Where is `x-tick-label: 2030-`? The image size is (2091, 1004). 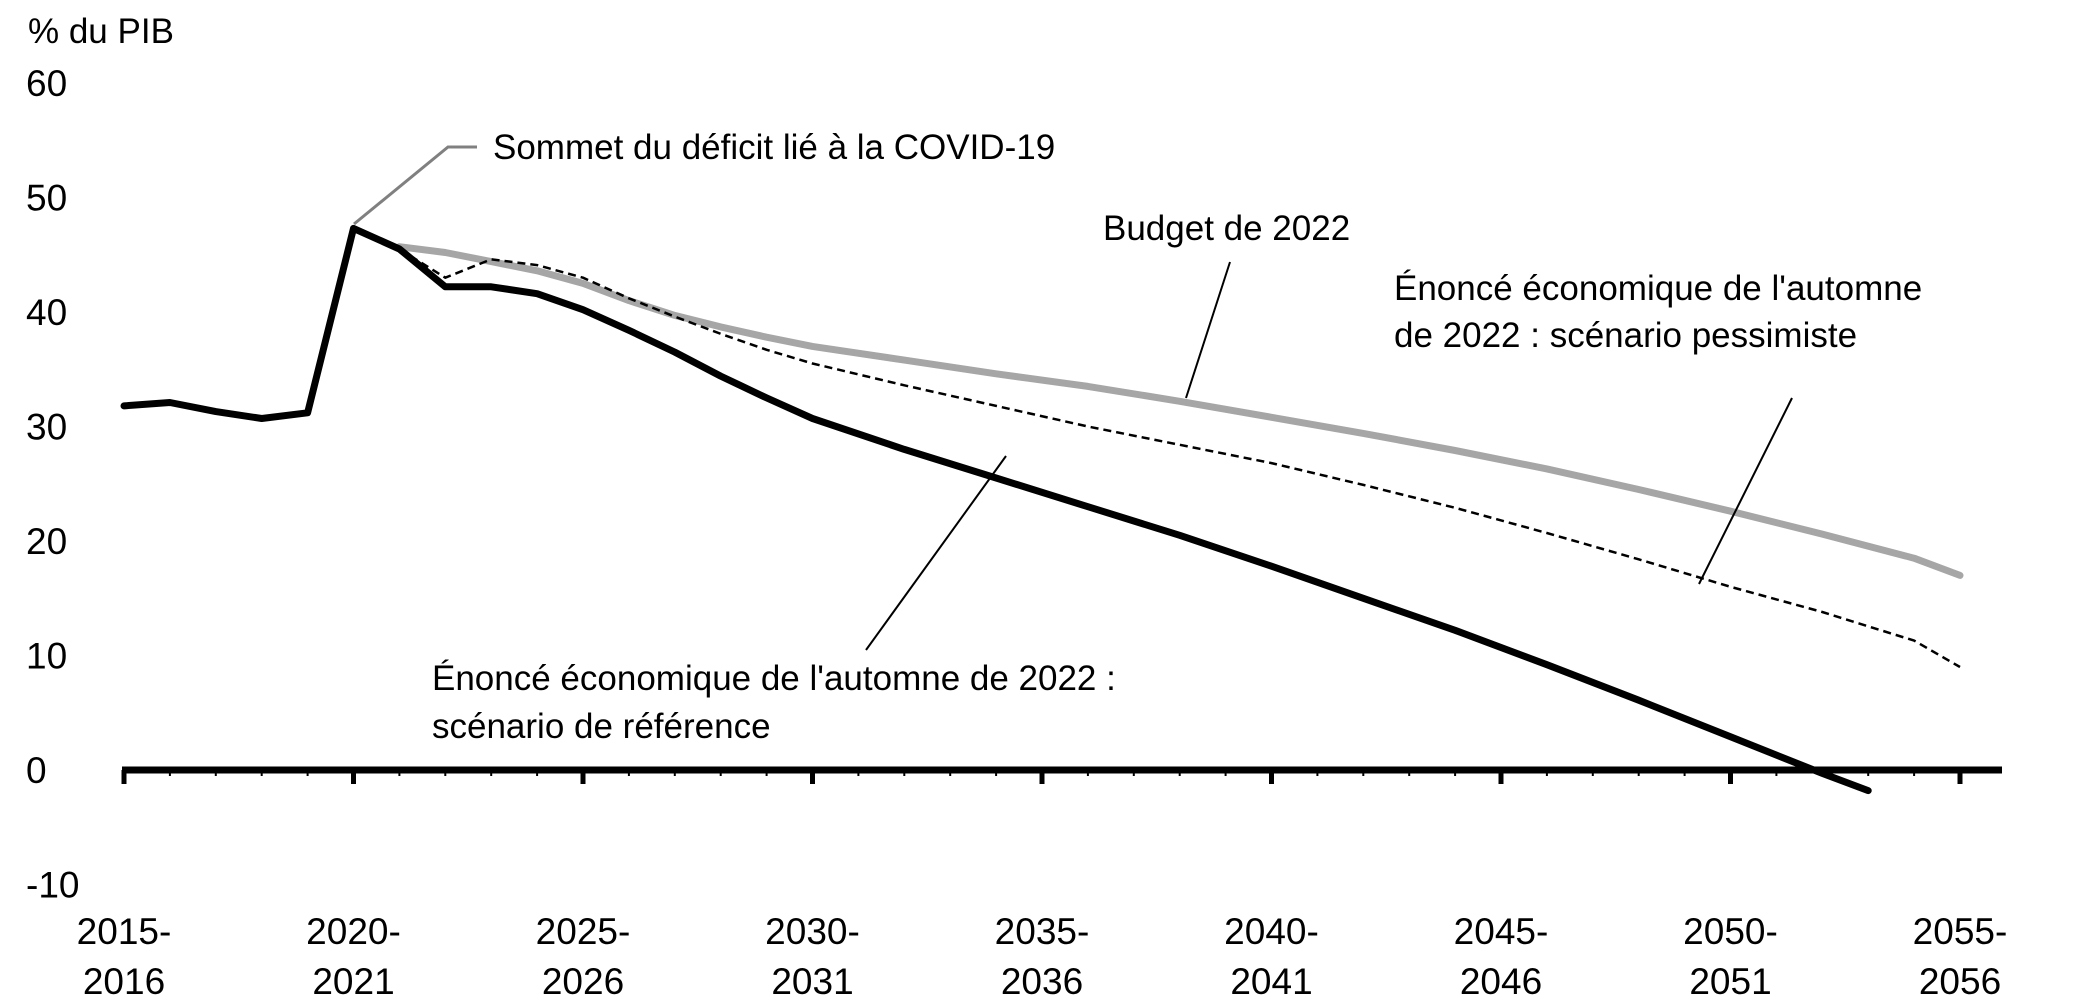
x-tick-label: 2030- is located at coordinates (812, 931).